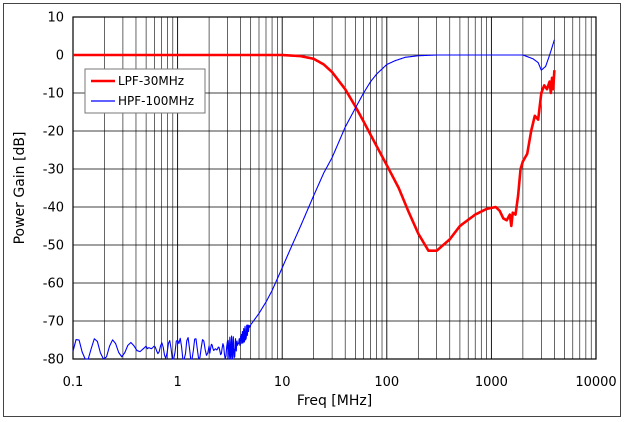  I want to click on y-tick-label: -50, so click(53, 246).